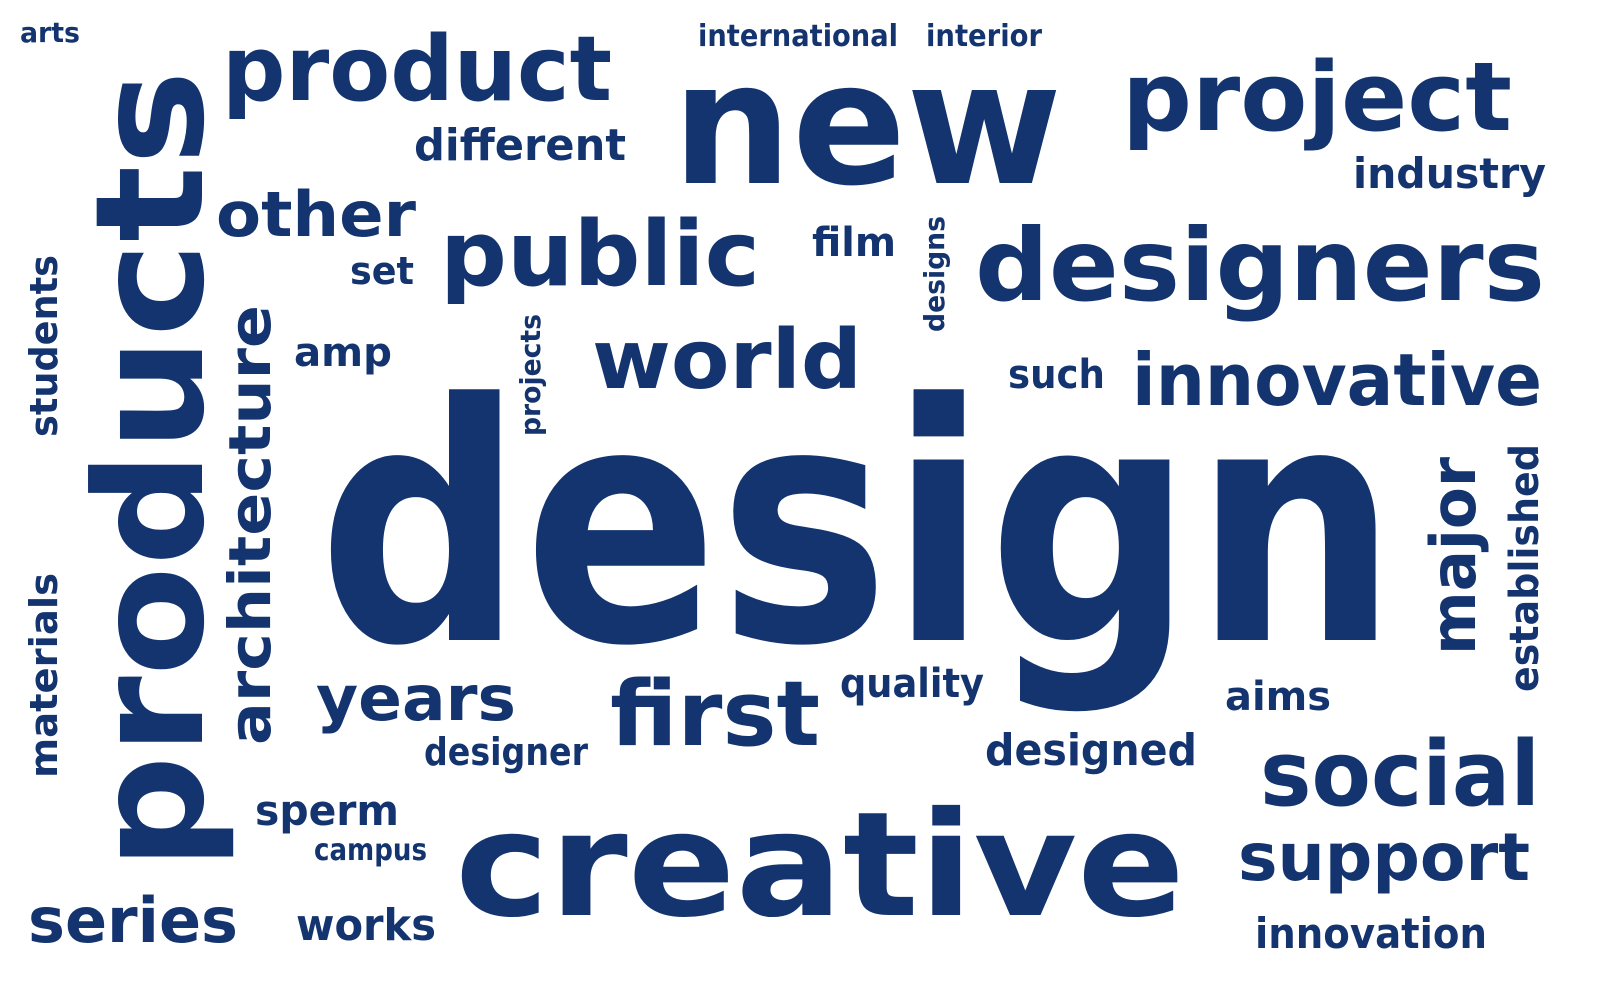 The width and height of the screenshot is (1600, 1000). I want to click on word-major: major, so click(1453, 556).